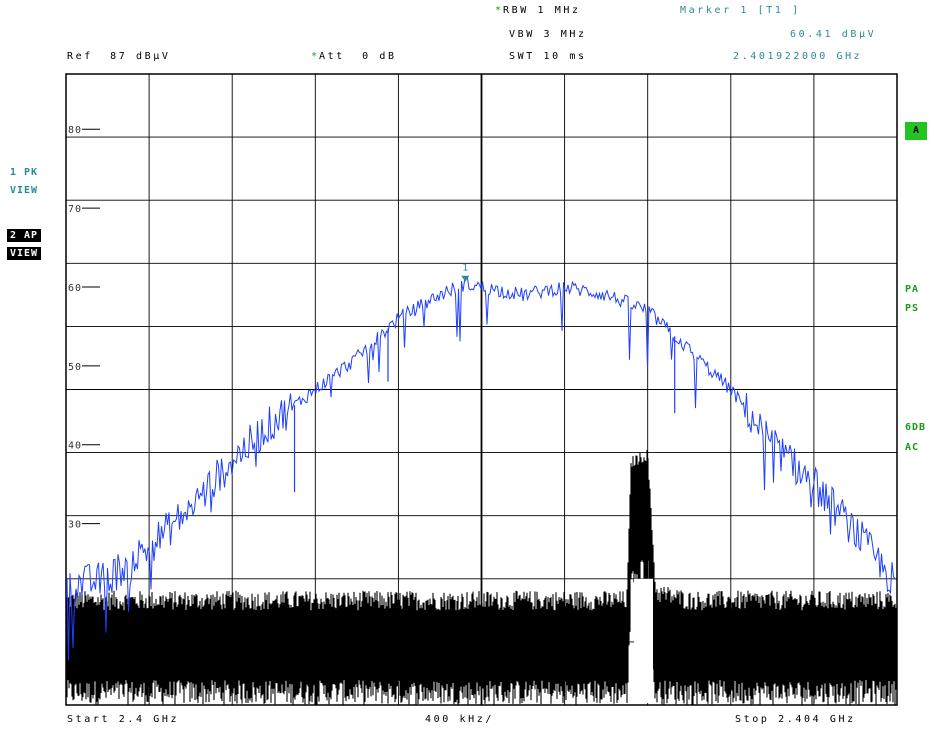 This screenshot has height=731, width=929. What do you see at coordinates (75, 209) in the screenshot?
I see `y-tick-label: 70` at bounding box center [75, 209].